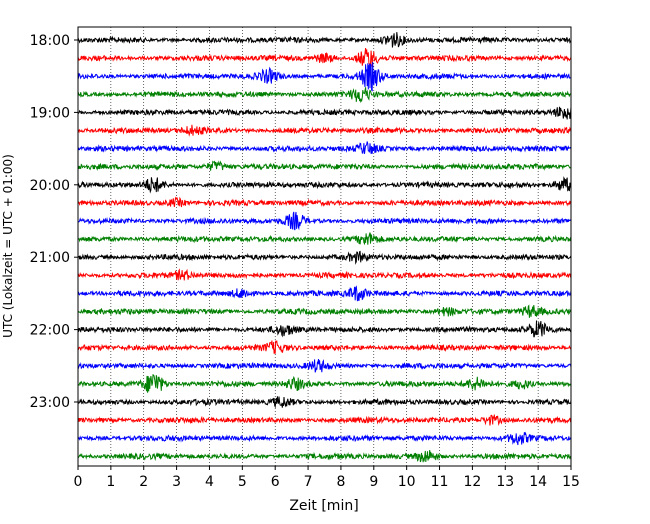  Describe the element at coordinates (54, 222) in the screenshot. I see `y-axis-ticks: 18:00 19:00 20:00 21:00 22:00 23:00` at that location.